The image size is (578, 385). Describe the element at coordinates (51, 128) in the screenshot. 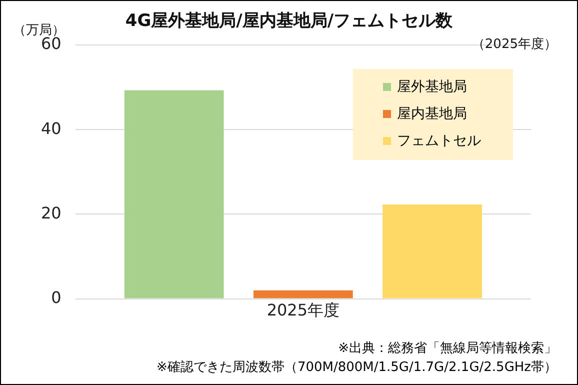

I see `y-tick-label: 40` at that location.